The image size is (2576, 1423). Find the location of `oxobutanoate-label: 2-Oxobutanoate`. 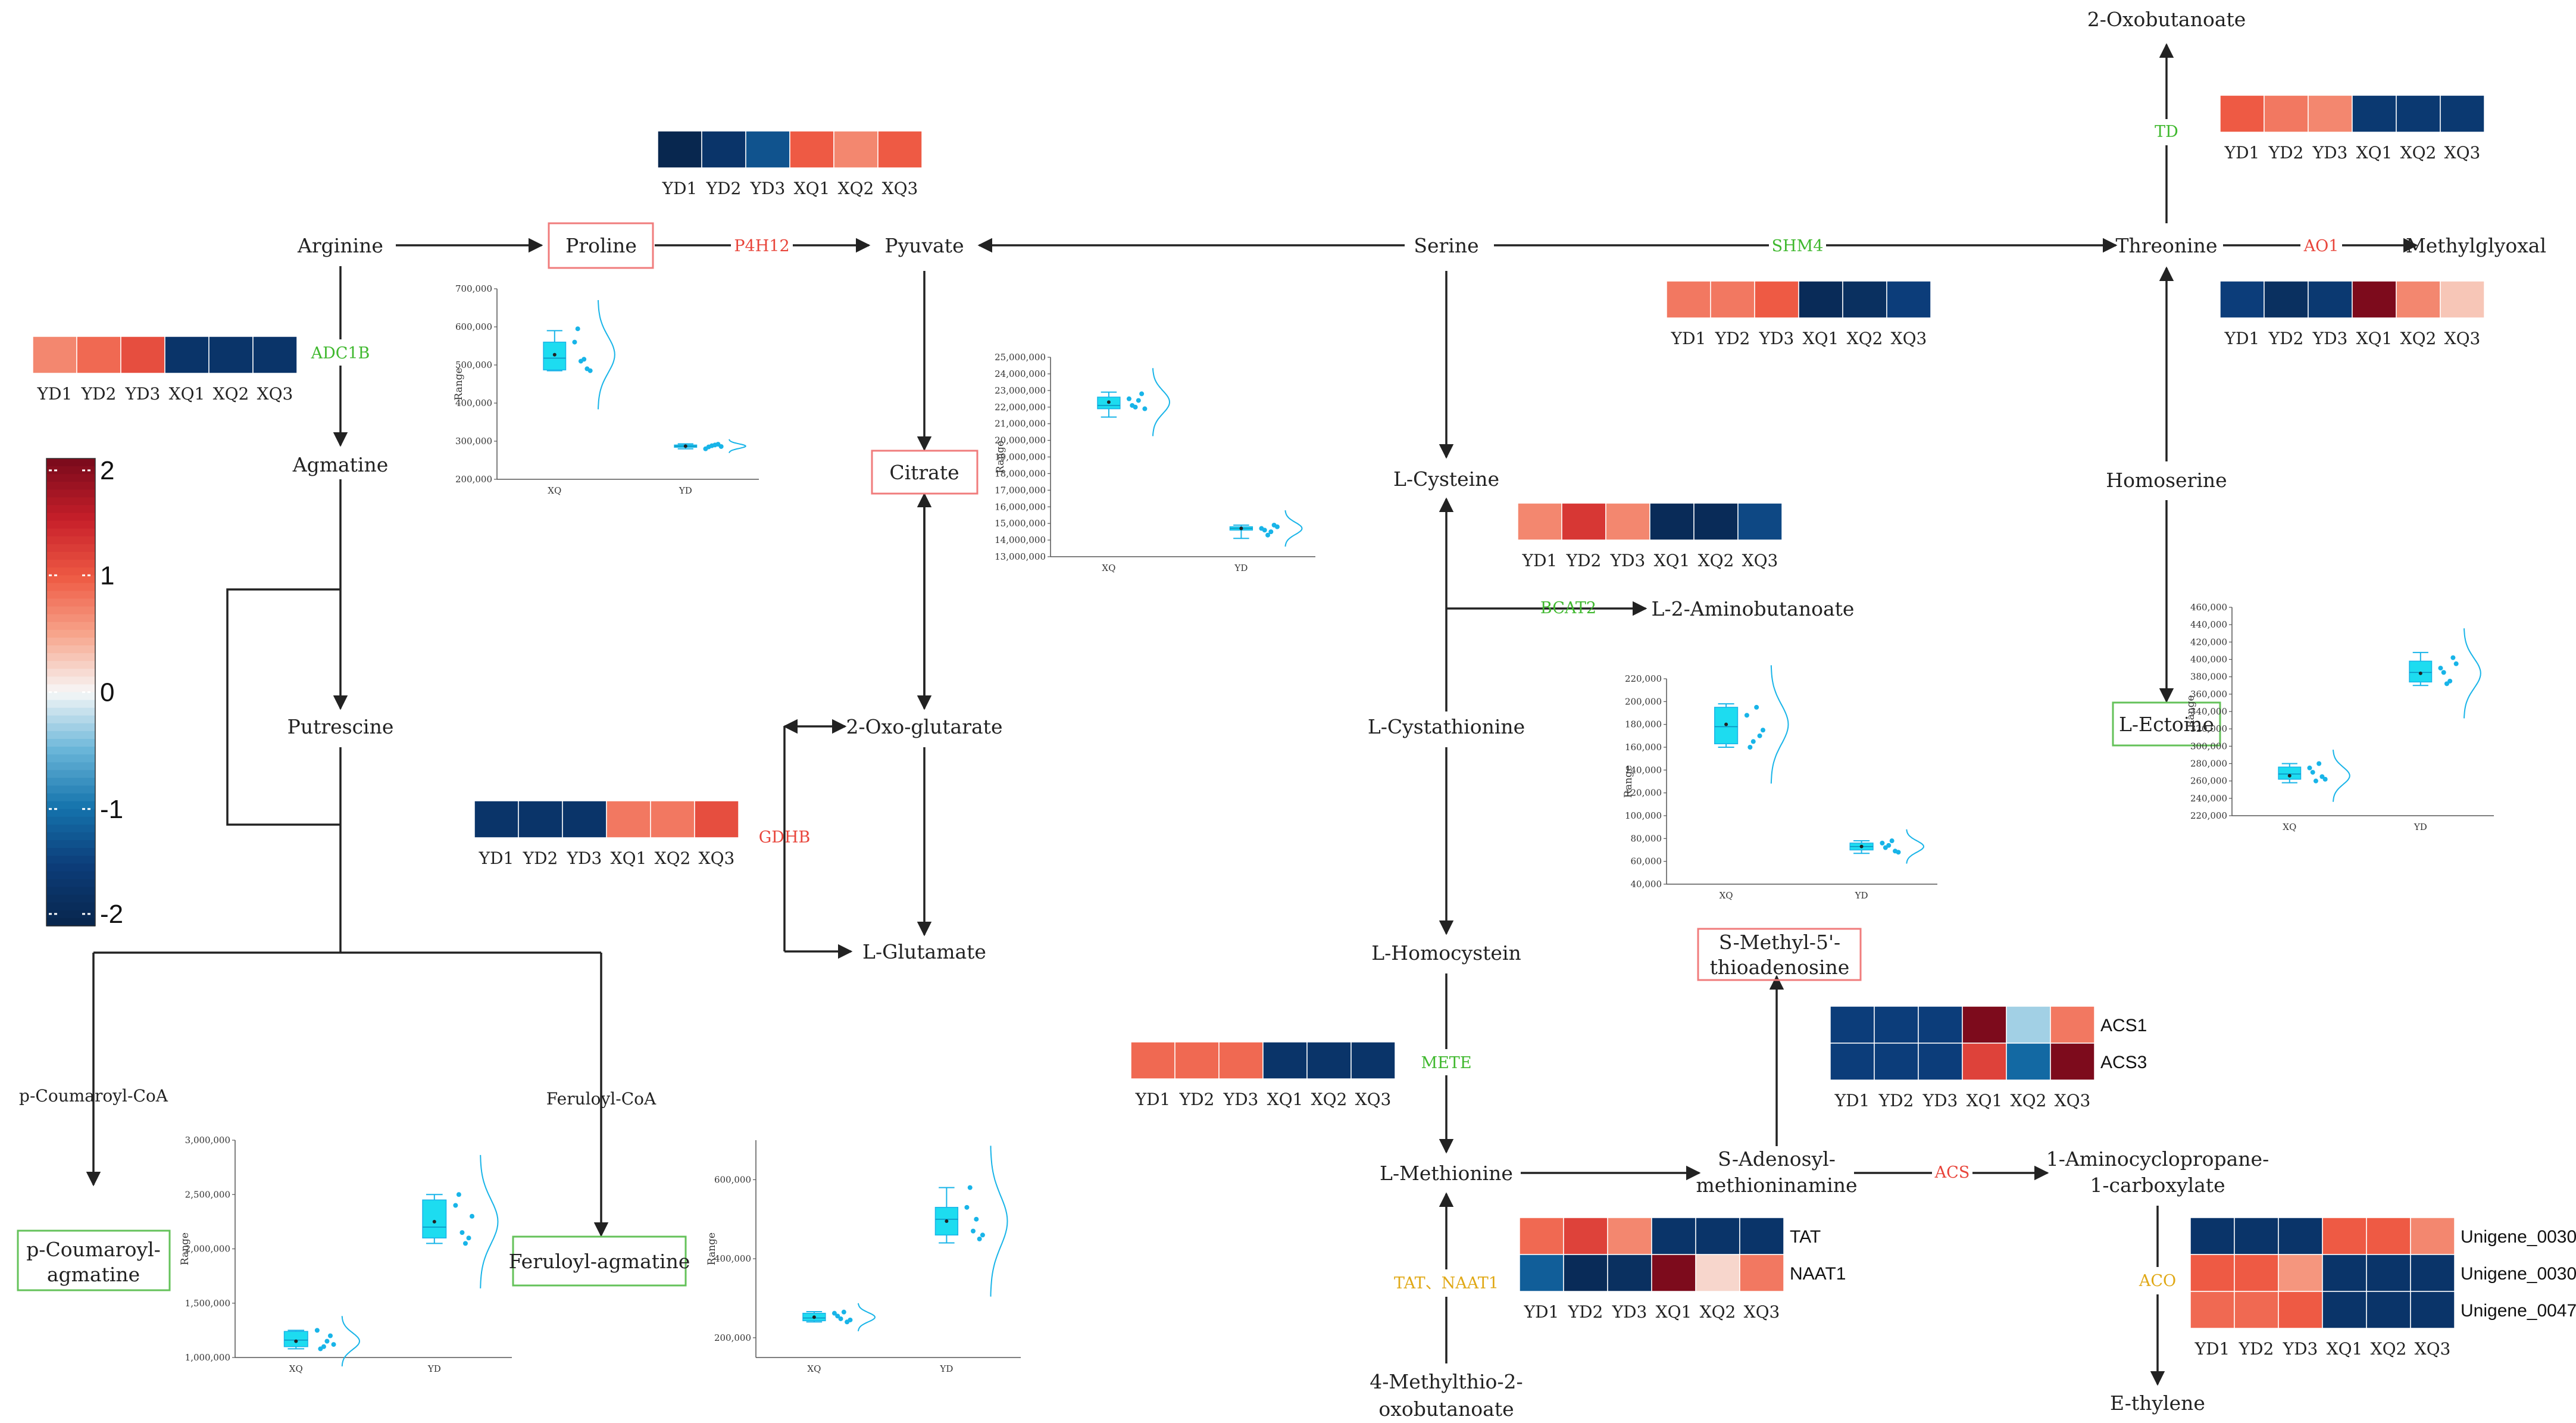

oxobutanoate-label: 2-Oxobutanoate is located at coordinates (2166, 19).